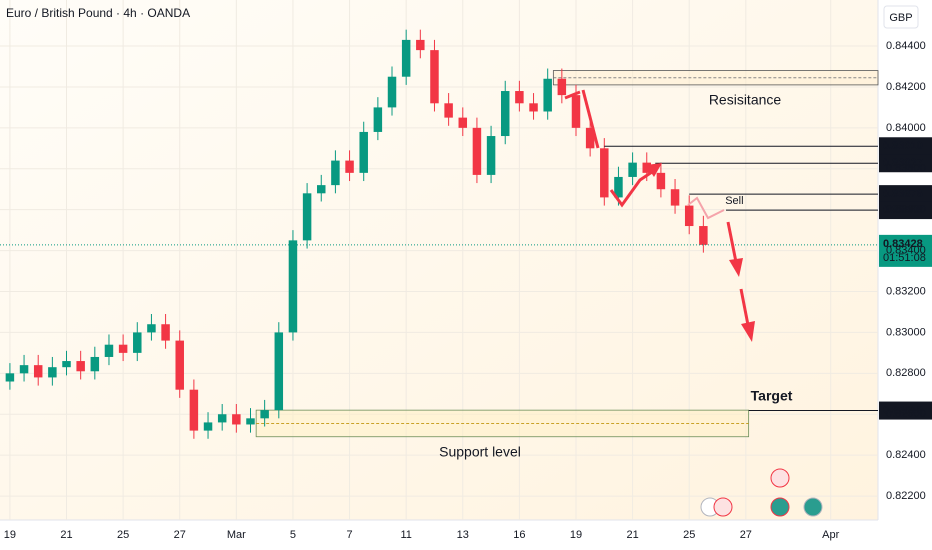 This screenshot has height=550, width=932. What do you see at coordinates (904, 258) in the screenshot?
I see `countdown: 01:51:08` at bounding box center [904, 258].